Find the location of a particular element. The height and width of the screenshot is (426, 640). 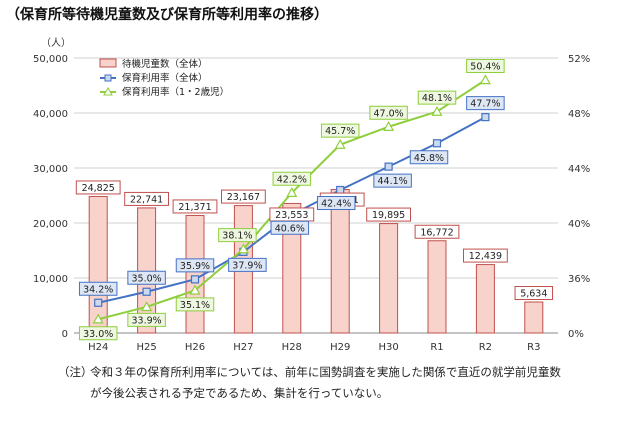

y-right-tick-label: 40% is located at coordinates (579, 224).